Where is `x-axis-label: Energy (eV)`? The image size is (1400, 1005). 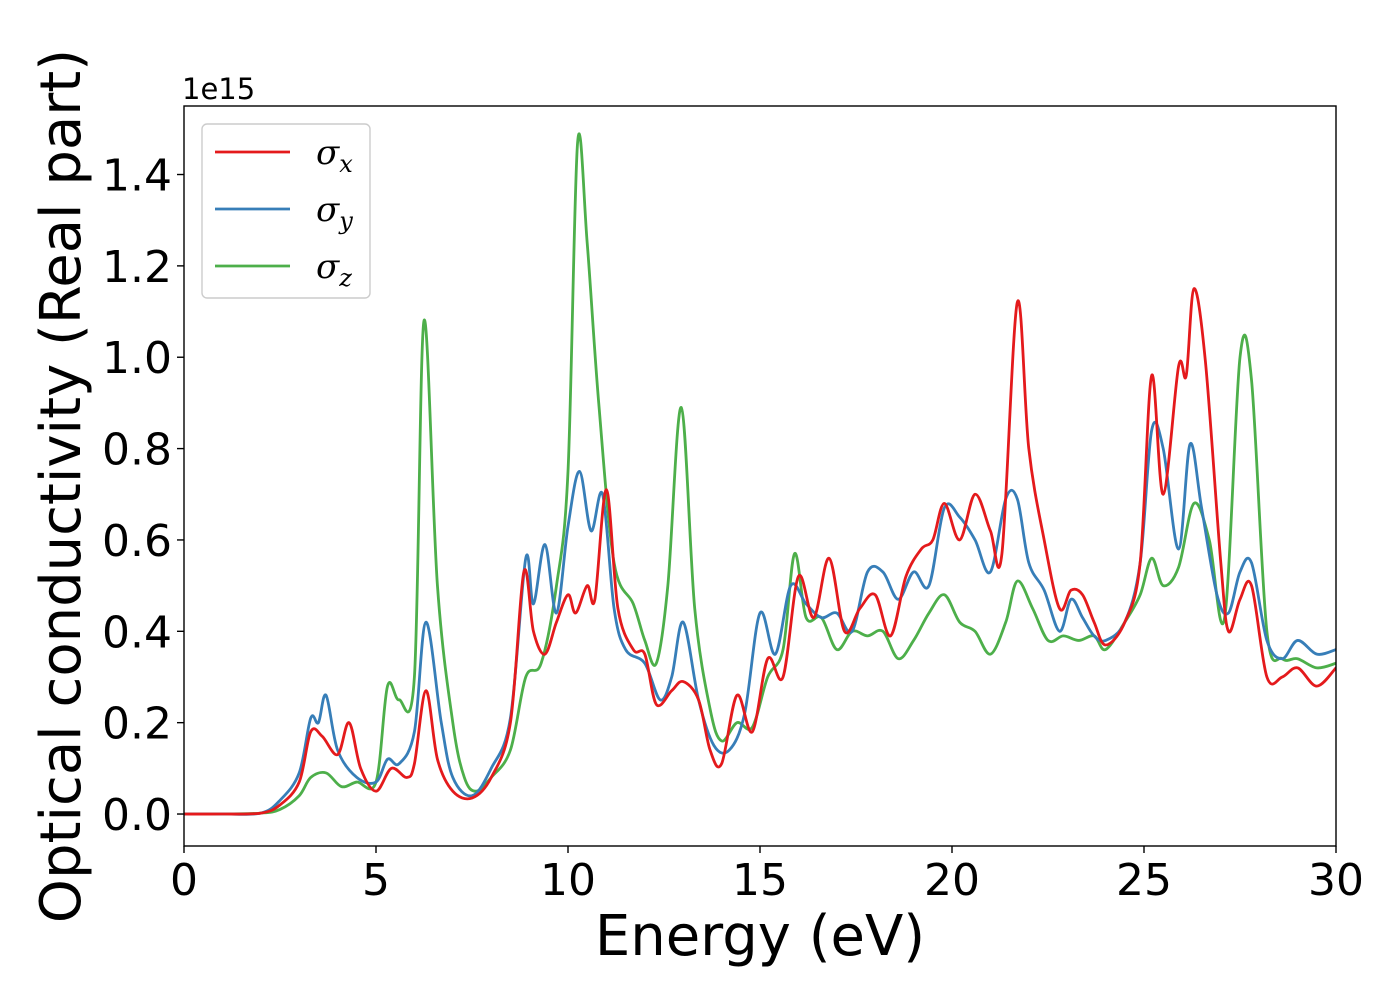
x-axis-label: Energy (eV) is located at coordinates (760, 936).